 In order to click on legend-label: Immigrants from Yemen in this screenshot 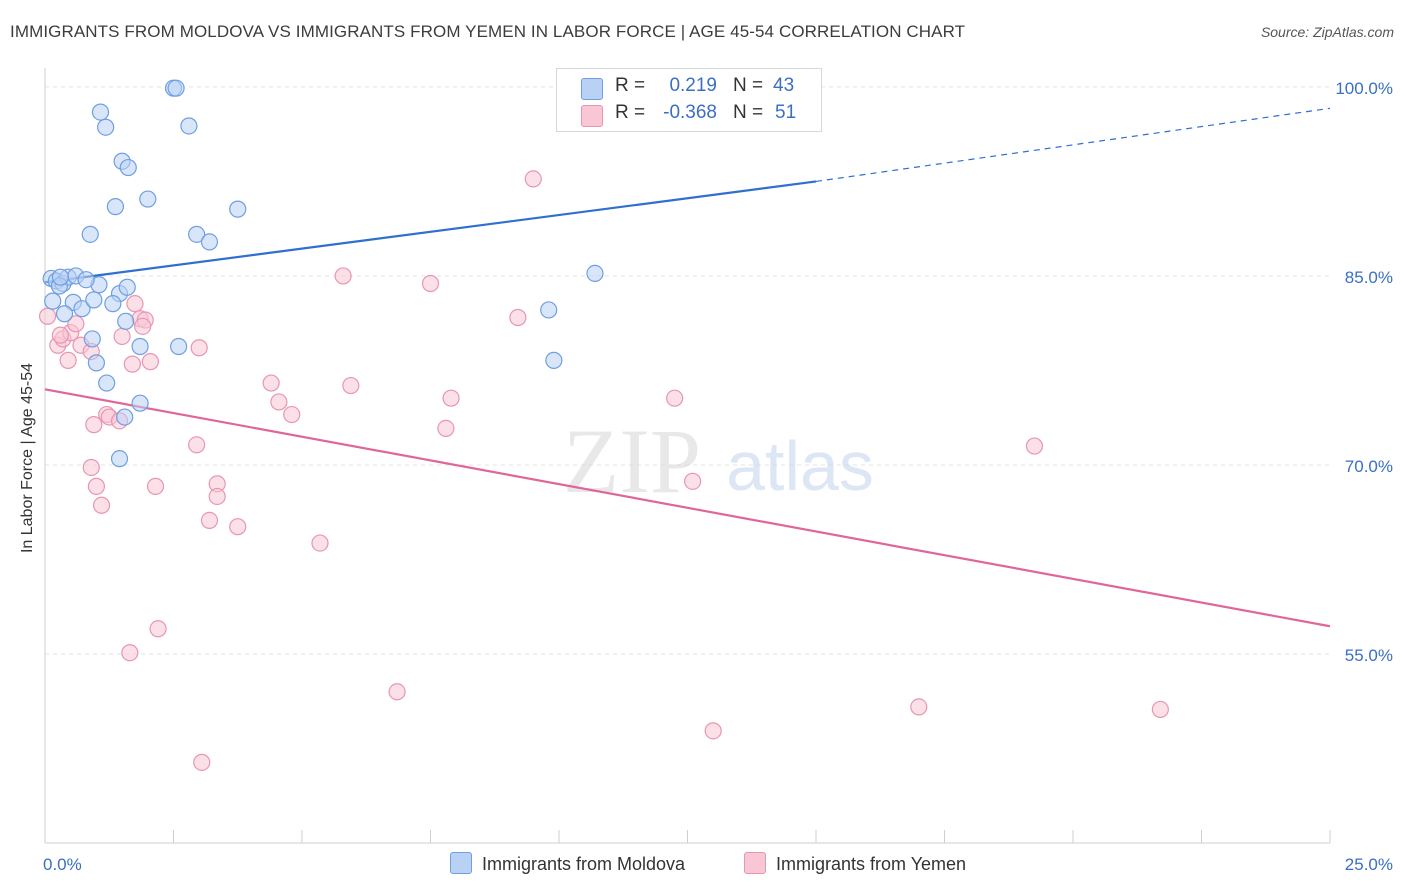, I will do `click(871, 864)`.